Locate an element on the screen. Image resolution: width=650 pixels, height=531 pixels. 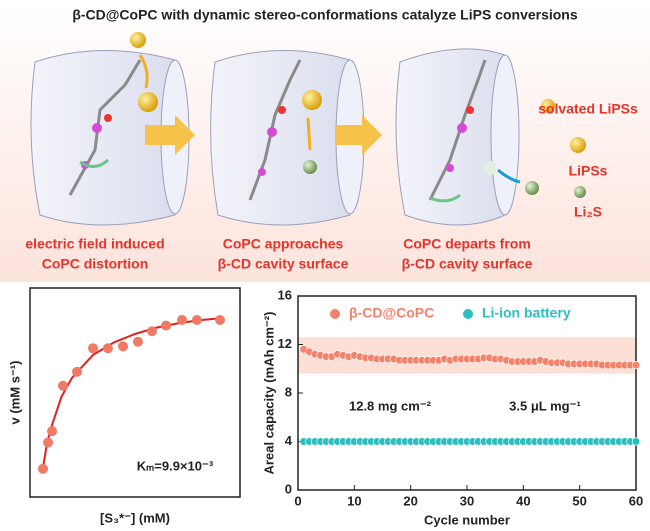
legend-label: β-CD@CoPC is located at coordinates (391, 313).